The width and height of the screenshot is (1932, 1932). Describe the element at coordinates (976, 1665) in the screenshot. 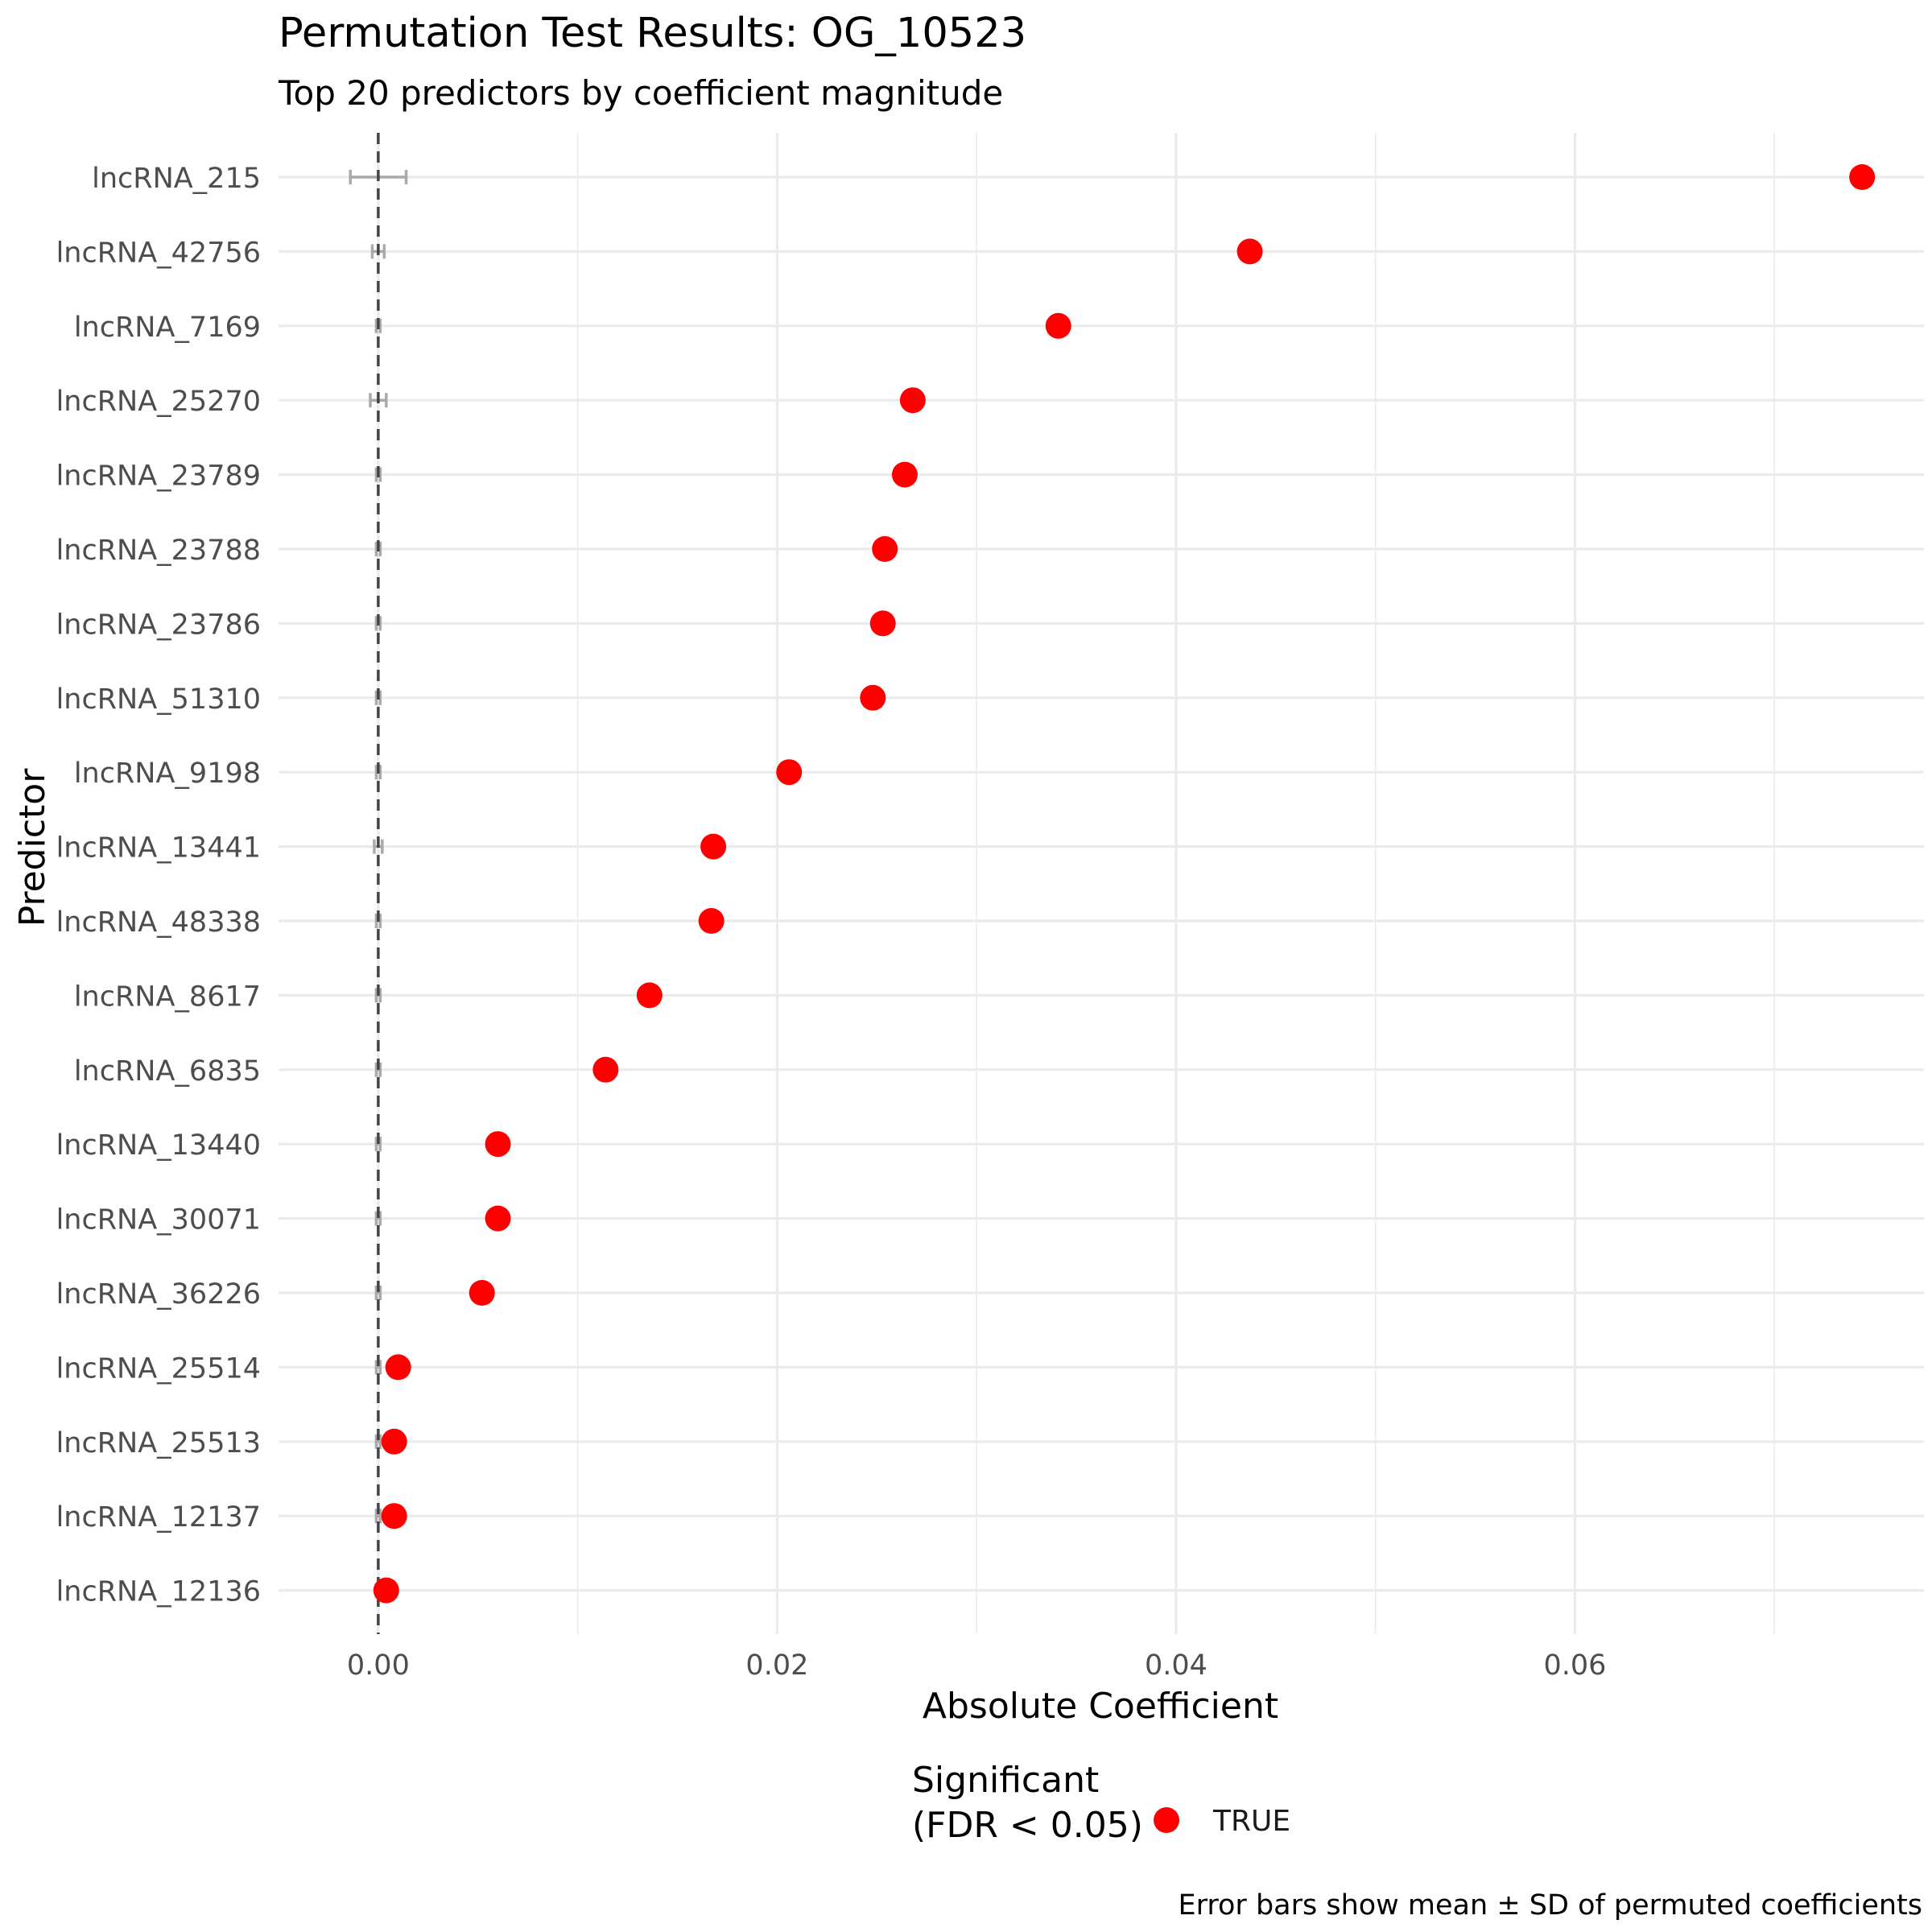

I see `x-tick-labels: 0.00 0.02 0.04 0.06` at that location.